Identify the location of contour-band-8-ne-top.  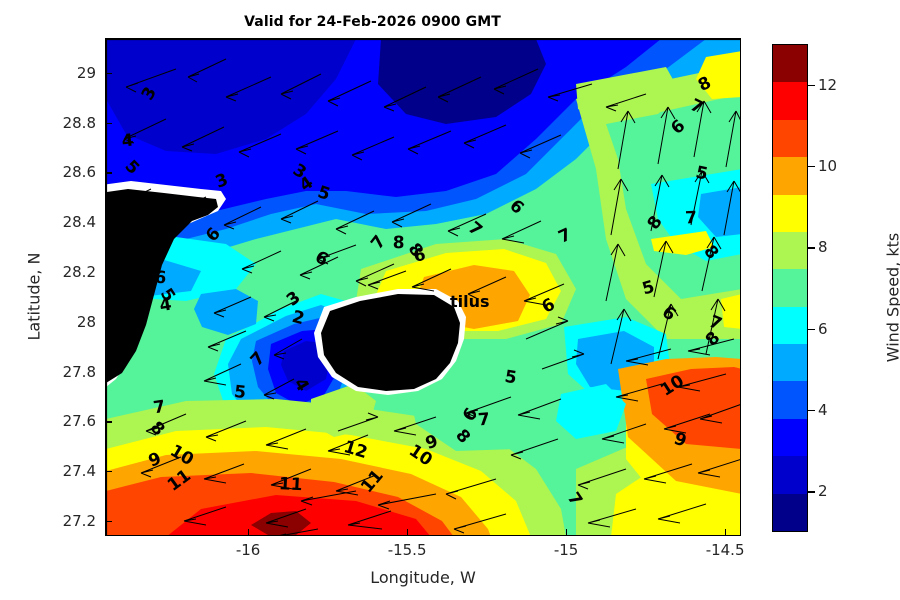
(718, 75).